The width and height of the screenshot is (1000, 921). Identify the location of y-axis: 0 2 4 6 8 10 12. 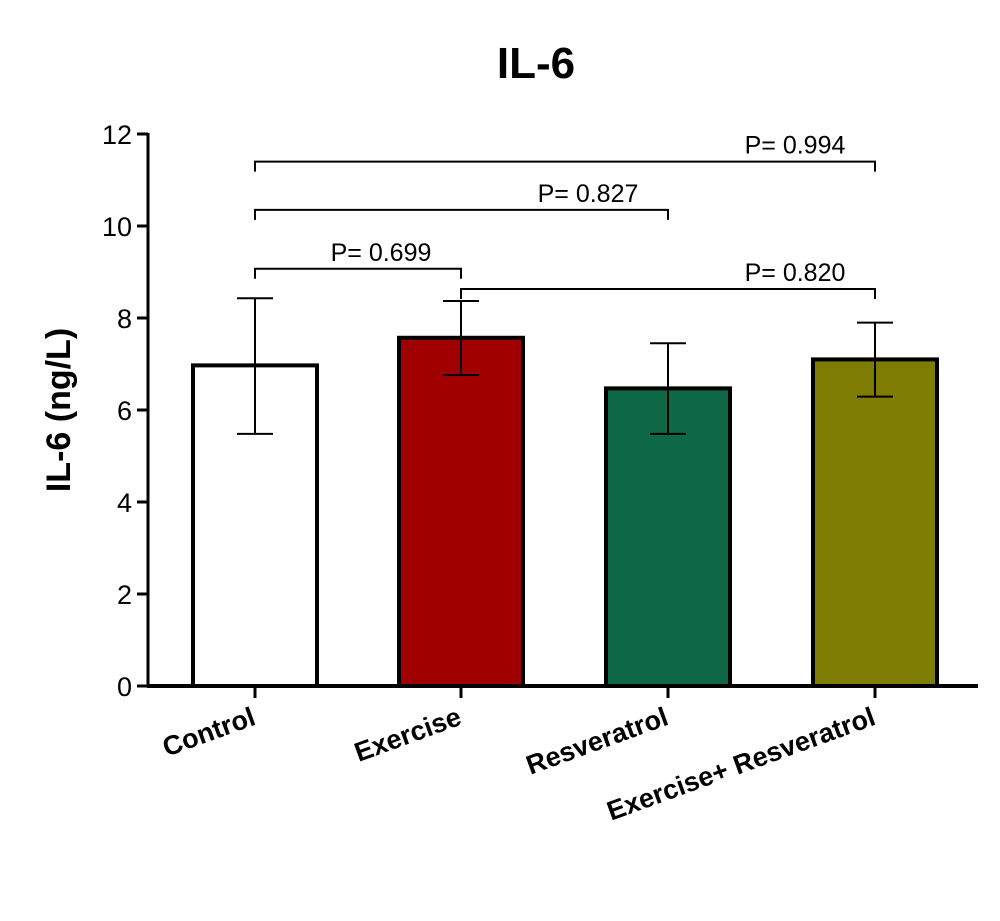
(126, 411).